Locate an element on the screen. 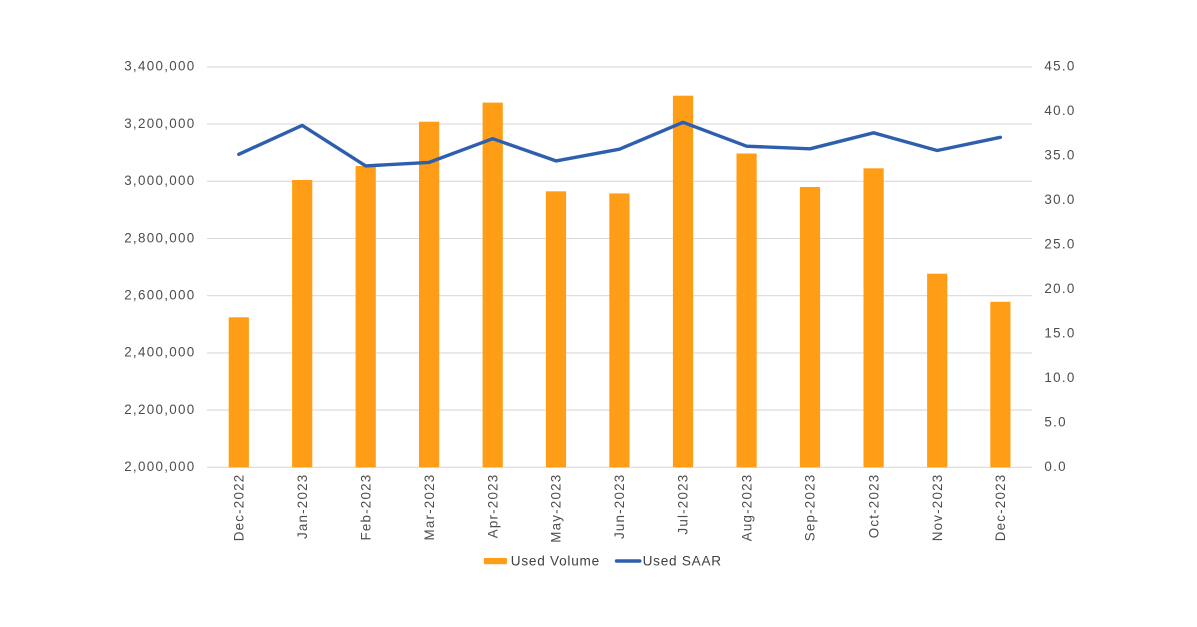  svg-text: 2,000,000 is located at coordinates (159, 466).